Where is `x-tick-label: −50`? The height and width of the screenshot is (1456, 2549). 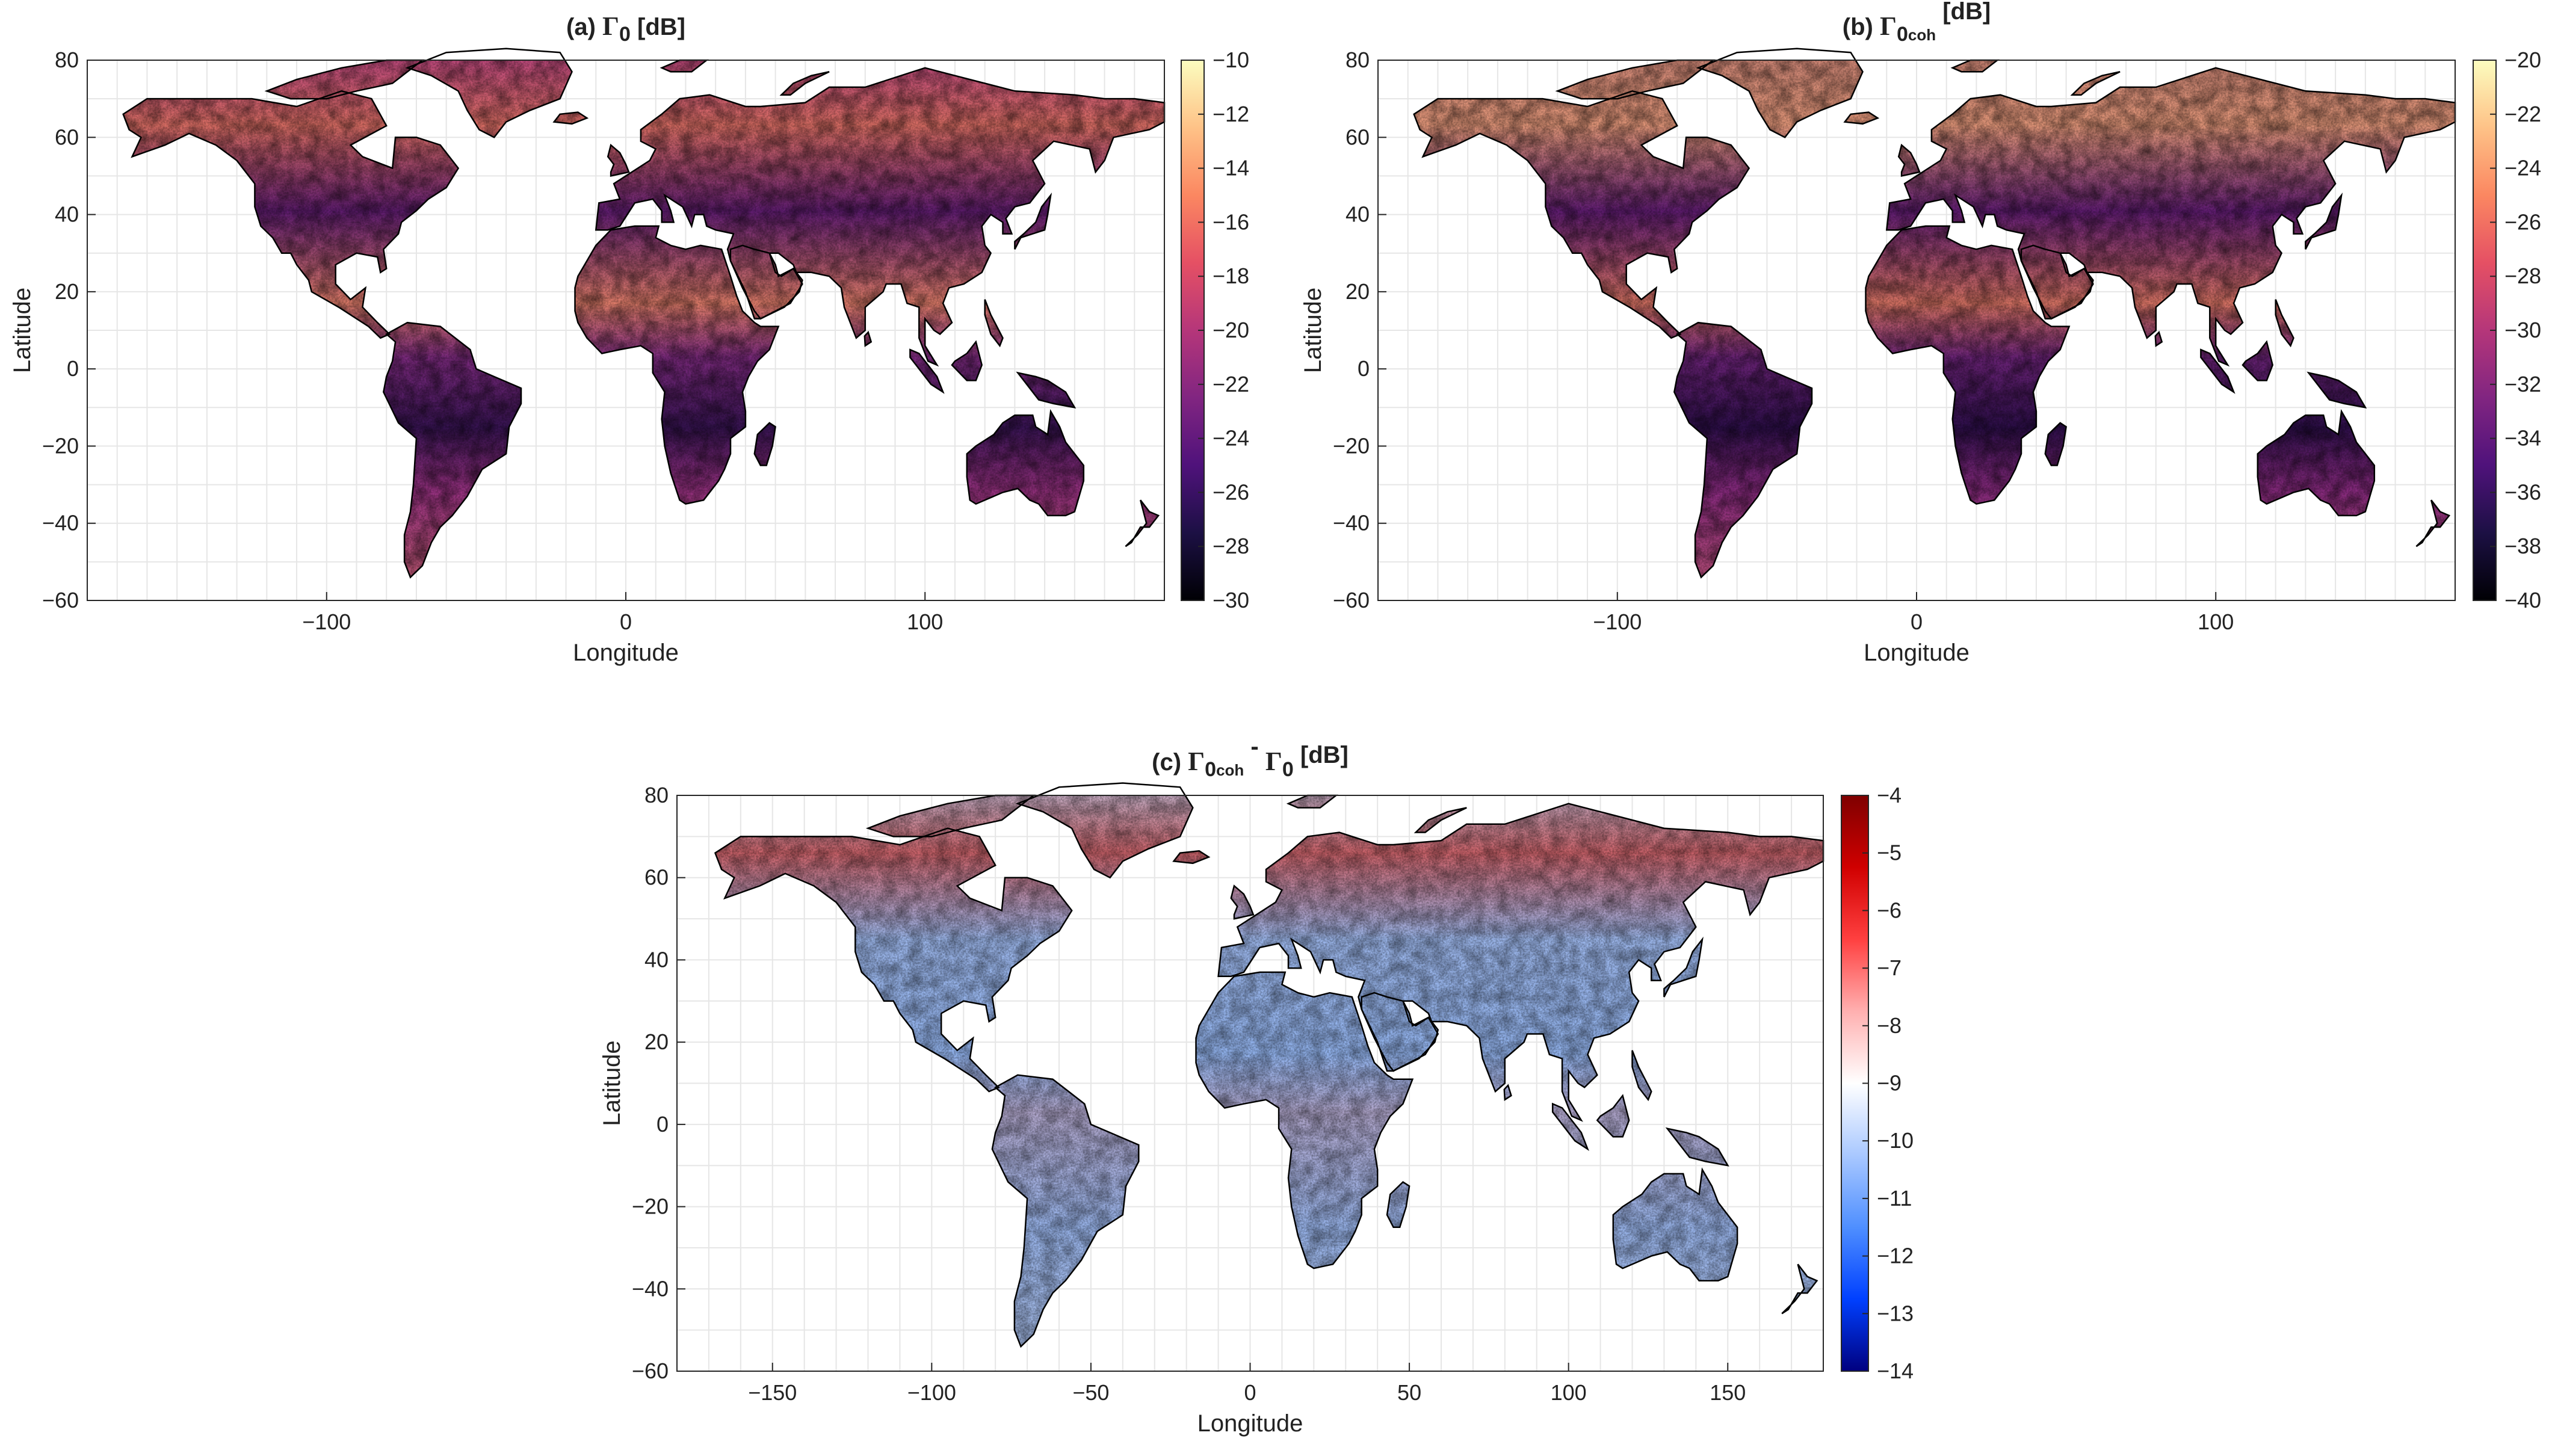 x-tick-label: −50 is located at coordinates (1090, 1393).